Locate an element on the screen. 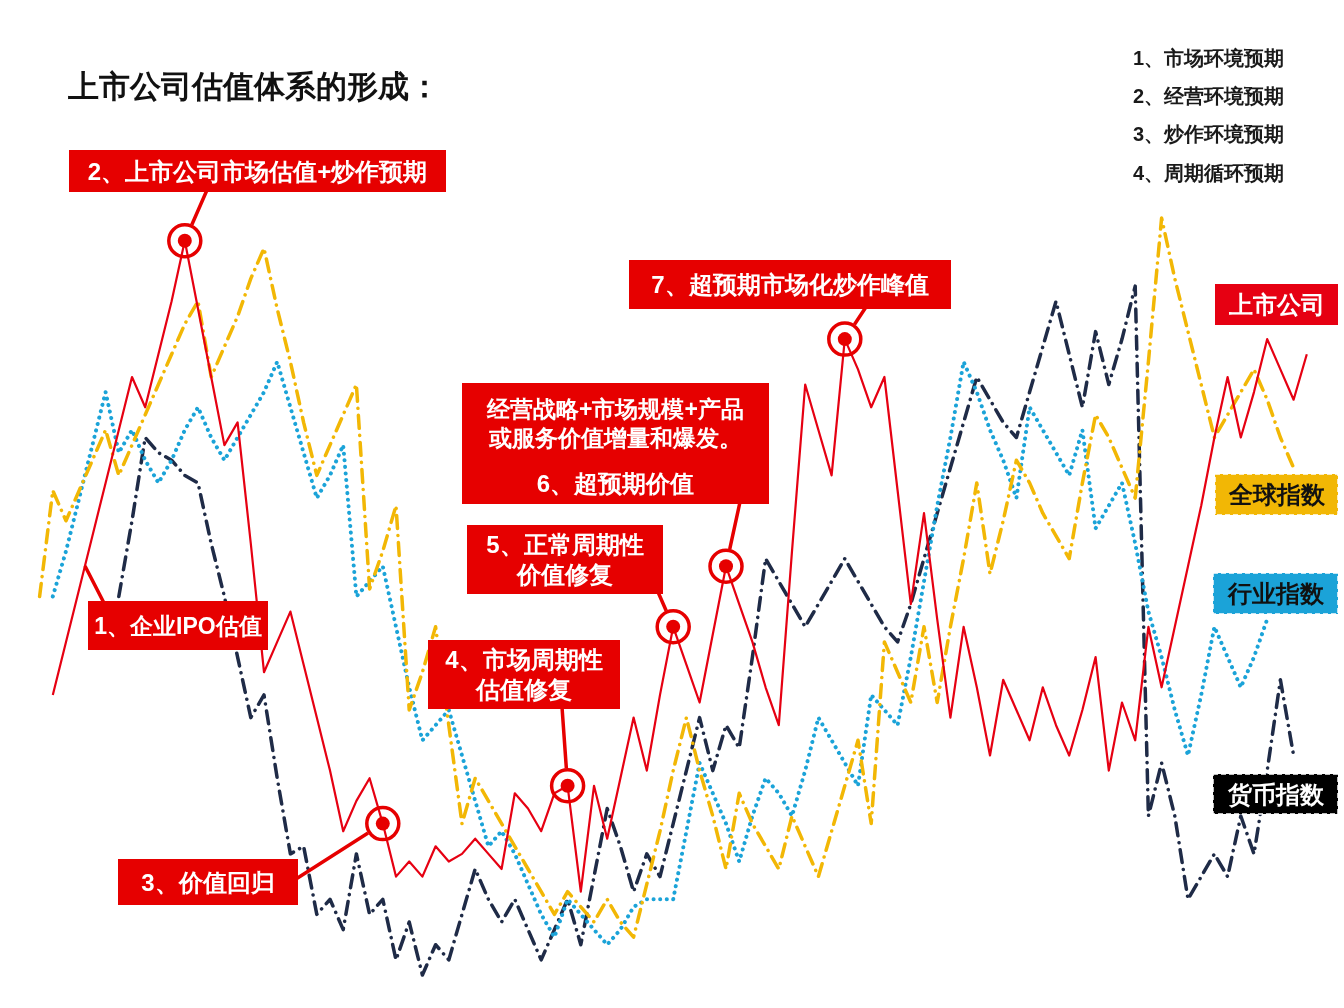 This screenshot has width=1344, height=1008. series-label: 货币指数 is located at coordinates (1275, 794).